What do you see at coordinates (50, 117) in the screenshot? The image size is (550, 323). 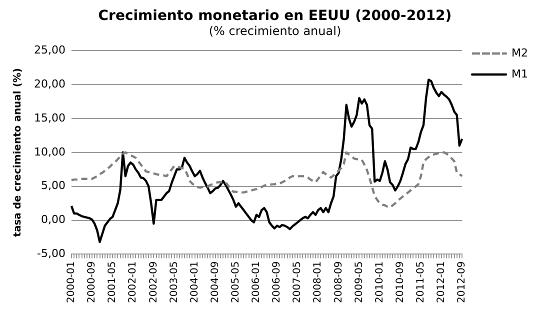 I see `y-tick-label: 15,00` at bounding box center [50, 117].